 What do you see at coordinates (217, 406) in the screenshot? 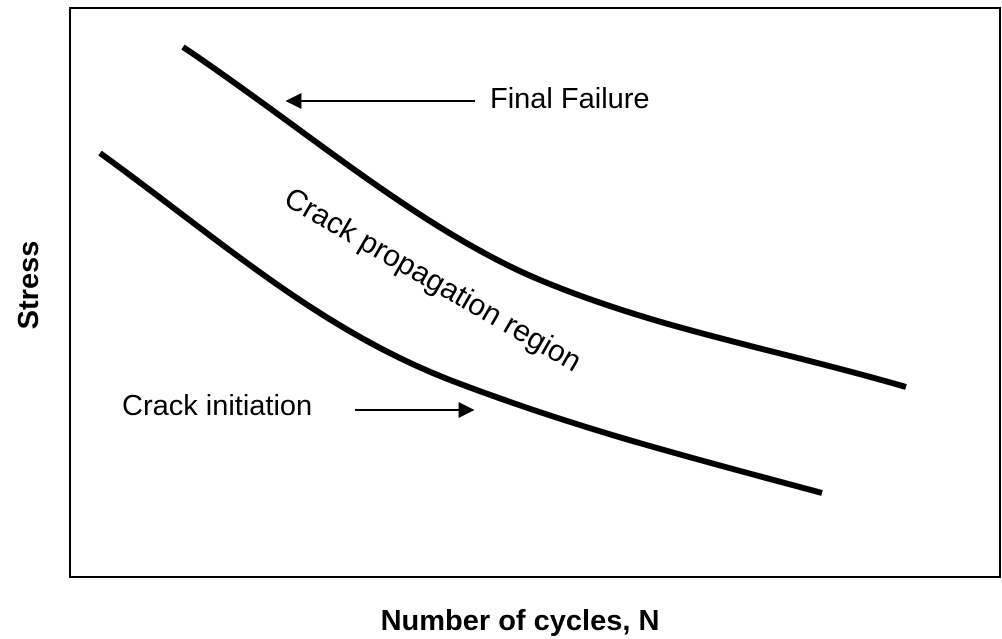
I see `crack-initiation-label: Crack initiation` at bounding box center [217, 406].